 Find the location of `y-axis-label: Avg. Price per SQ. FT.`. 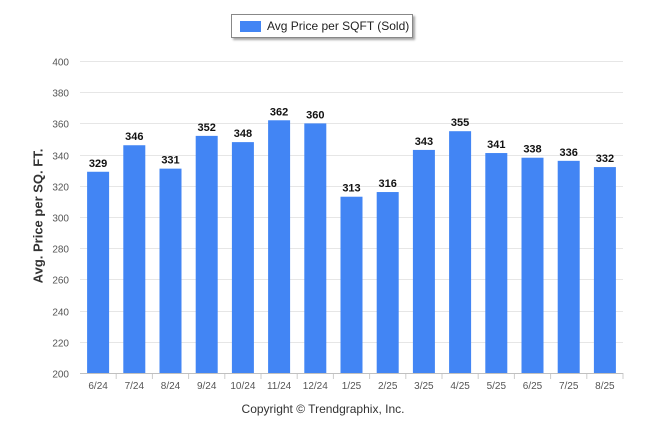

y-axis-label: Avg. Price per SQ. FT. is located at coordinates (38, 216).